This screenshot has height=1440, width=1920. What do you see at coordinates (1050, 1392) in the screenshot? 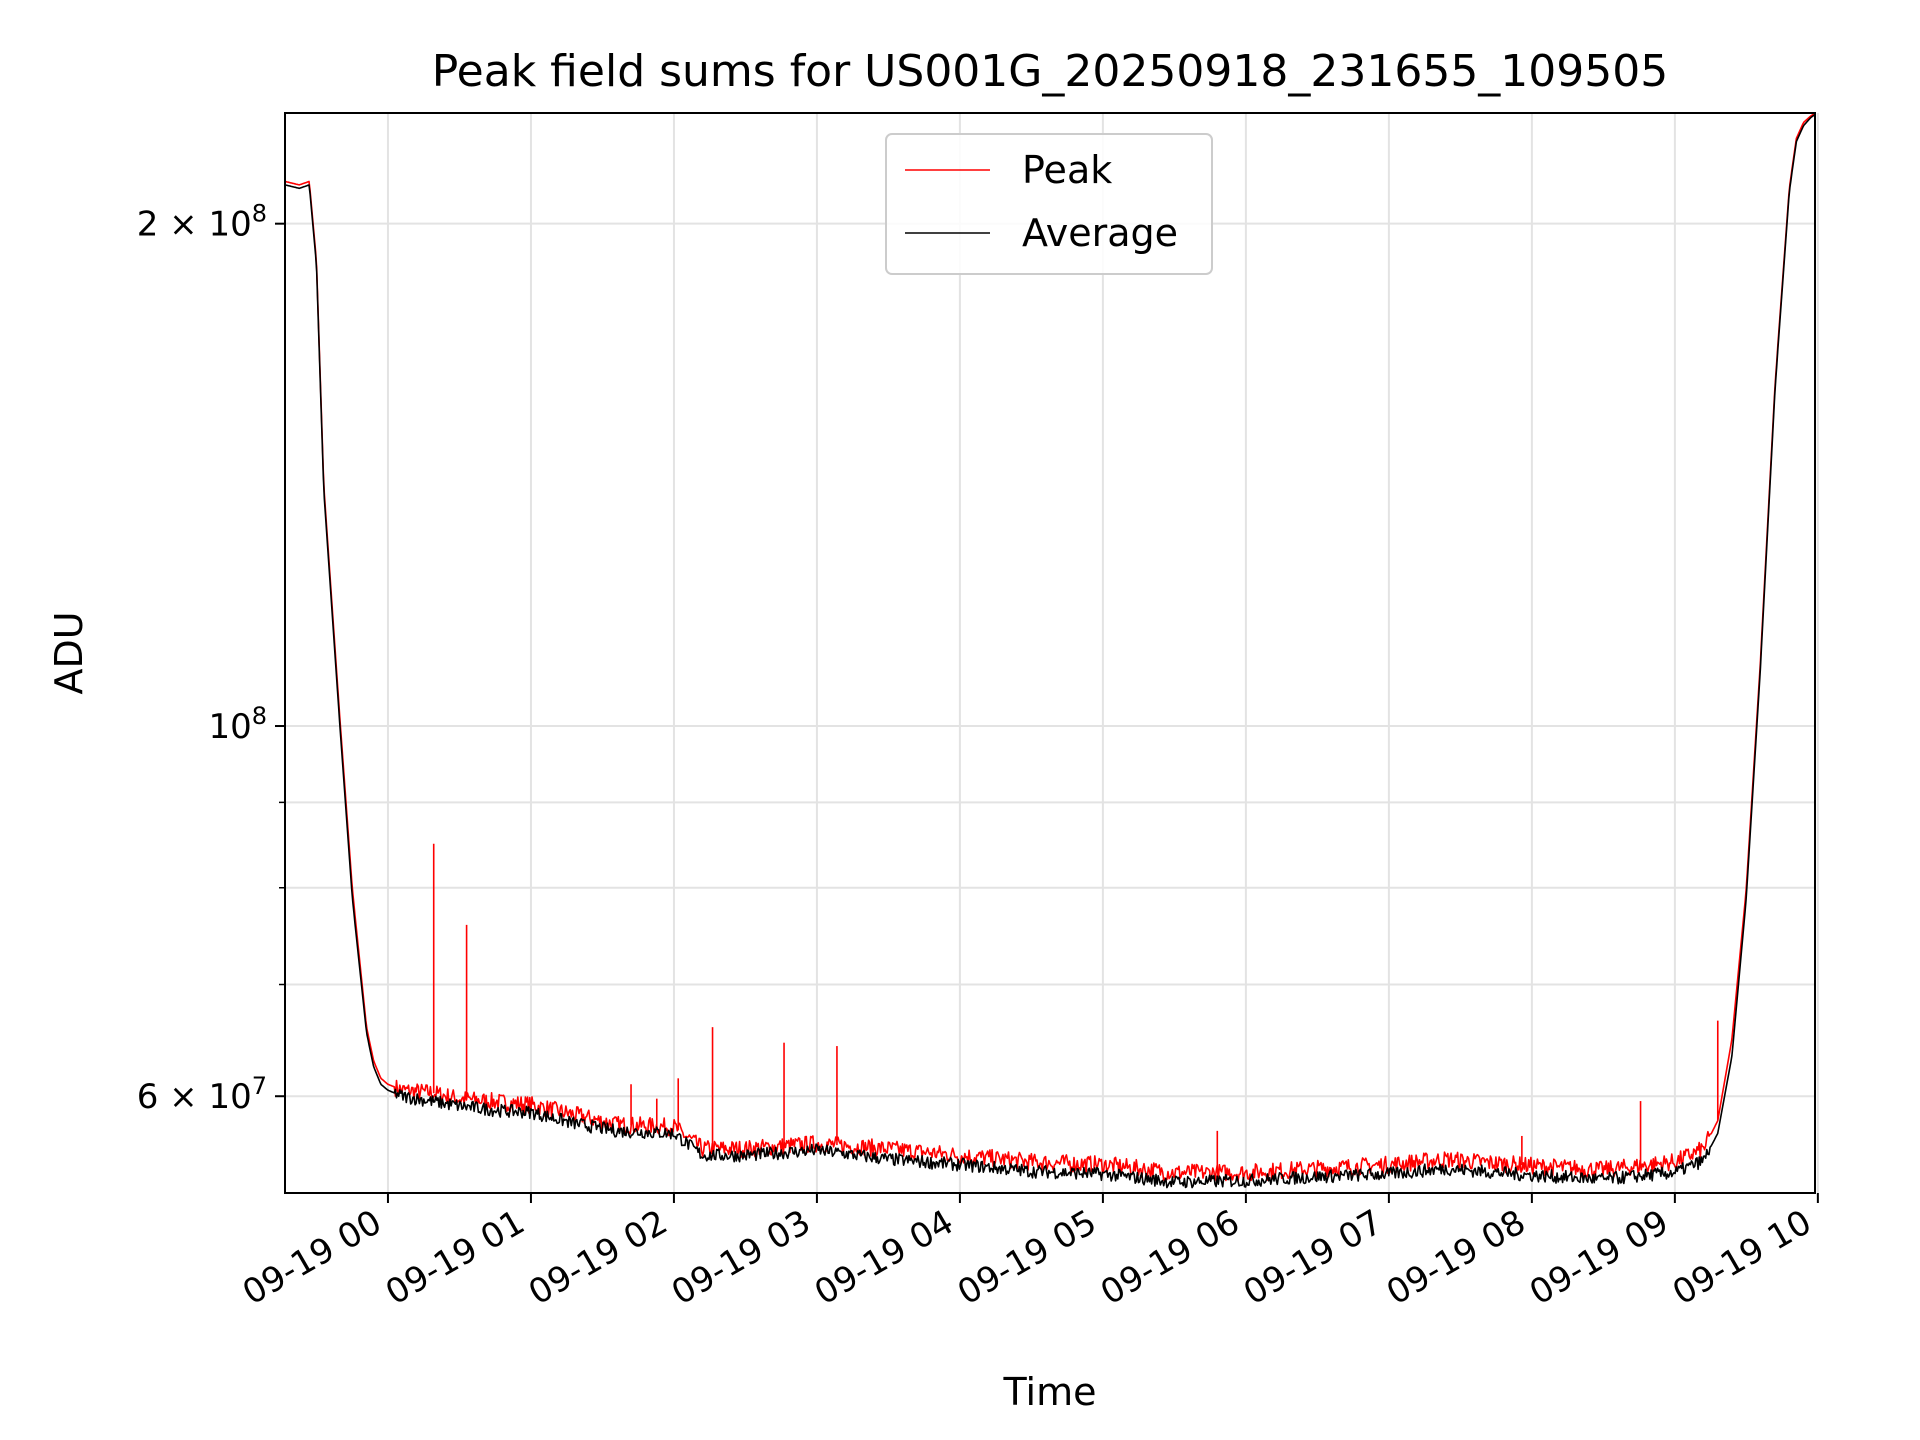
I see `x-axis-label: Time` at bounding box center [1050, 1392].